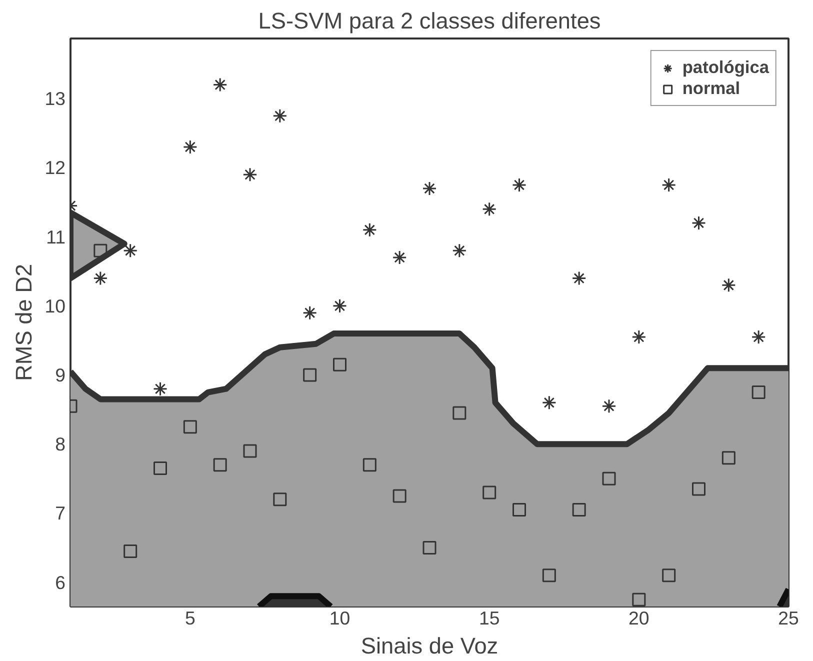 Image resolution: width=813 pixels, height=661 pixels. What do you see at coordinates (190, 618) in the screenshot?
I see `x-tick-label: 5` at bounding box center [190, 618].